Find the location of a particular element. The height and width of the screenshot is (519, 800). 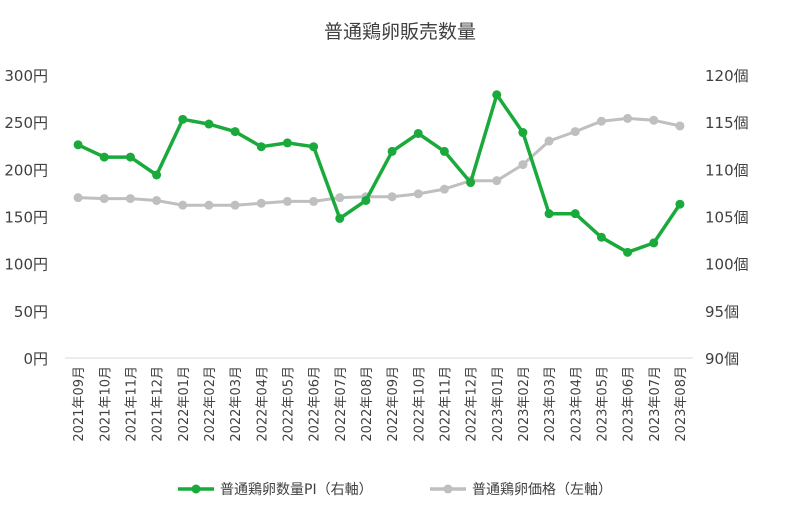

y-right-tick-label: 120個 is located at coordinates (727, 76).